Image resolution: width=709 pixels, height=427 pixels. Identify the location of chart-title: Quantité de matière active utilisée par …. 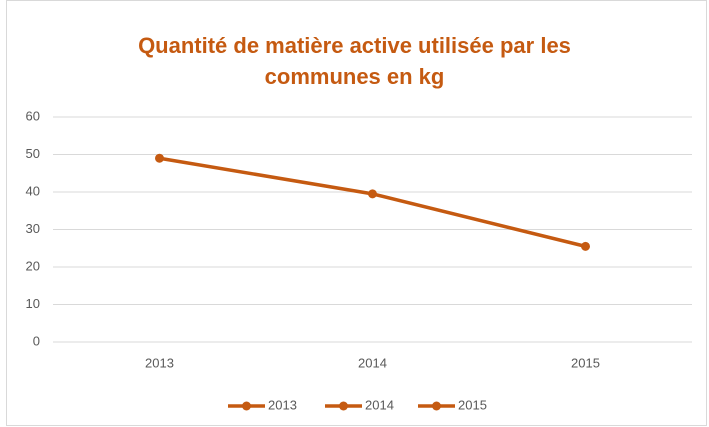
(354, 61).